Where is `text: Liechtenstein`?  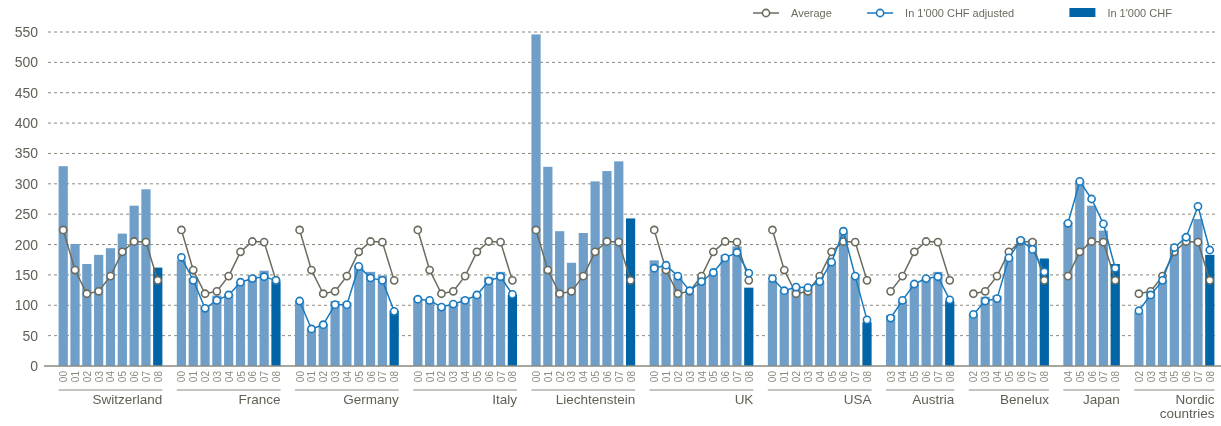
text: Liechtenstein is located at coordinates (595, 399).